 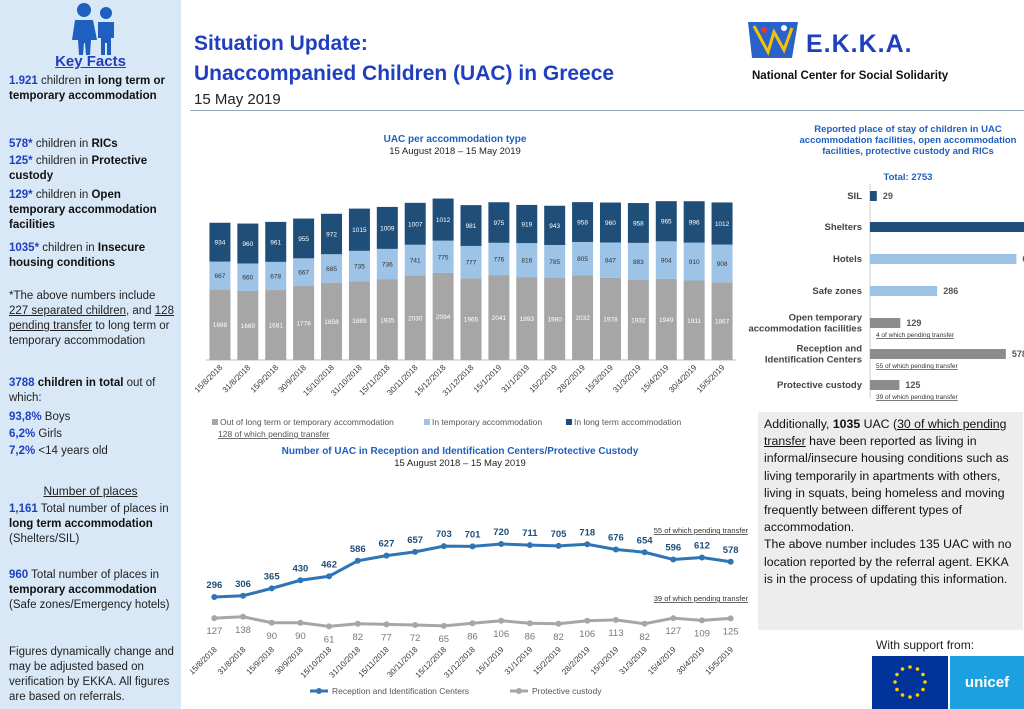 I want to click on point-value-label: 365, so click(x=272, y=576).